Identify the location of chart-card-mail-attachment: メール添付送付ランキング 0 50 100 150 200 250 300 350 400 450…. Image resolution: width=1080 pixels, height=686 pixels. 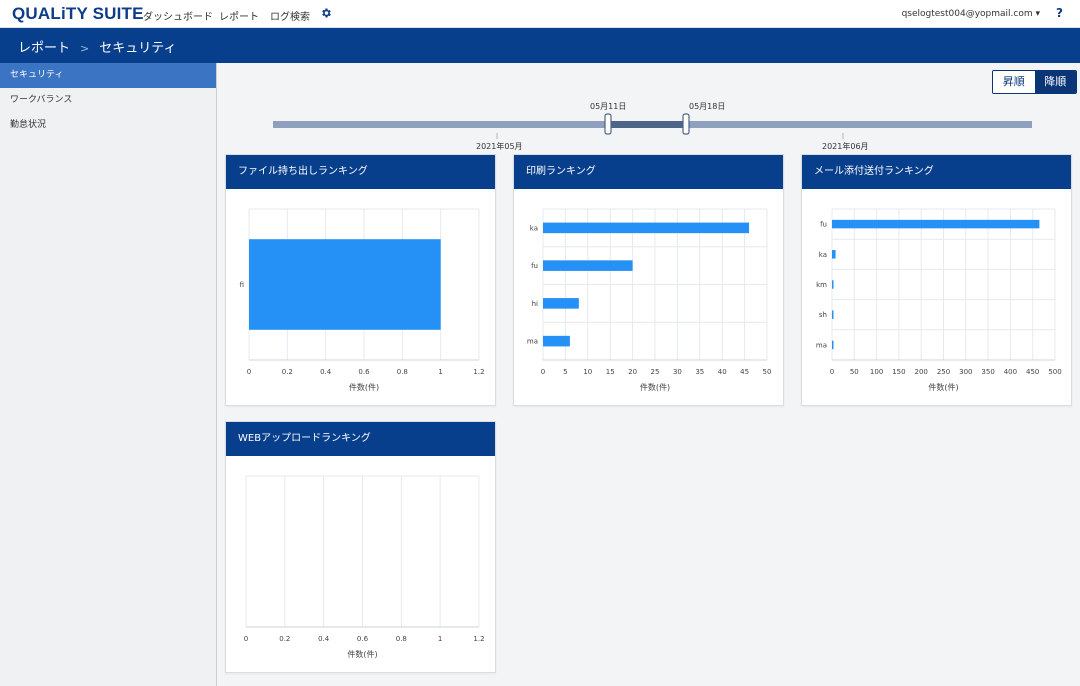
(936, 280).